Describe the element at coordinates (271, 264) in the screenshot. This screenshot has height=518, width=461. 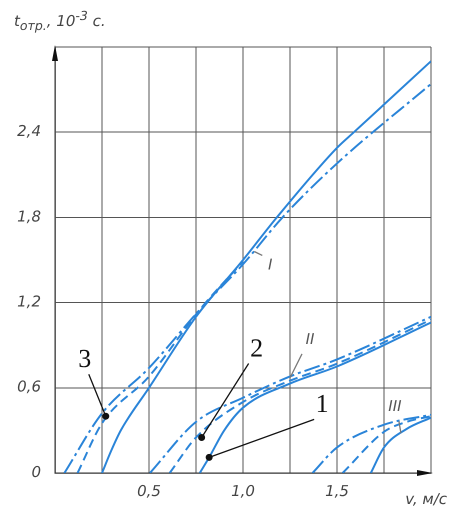
I see `annotation: I` at that location.